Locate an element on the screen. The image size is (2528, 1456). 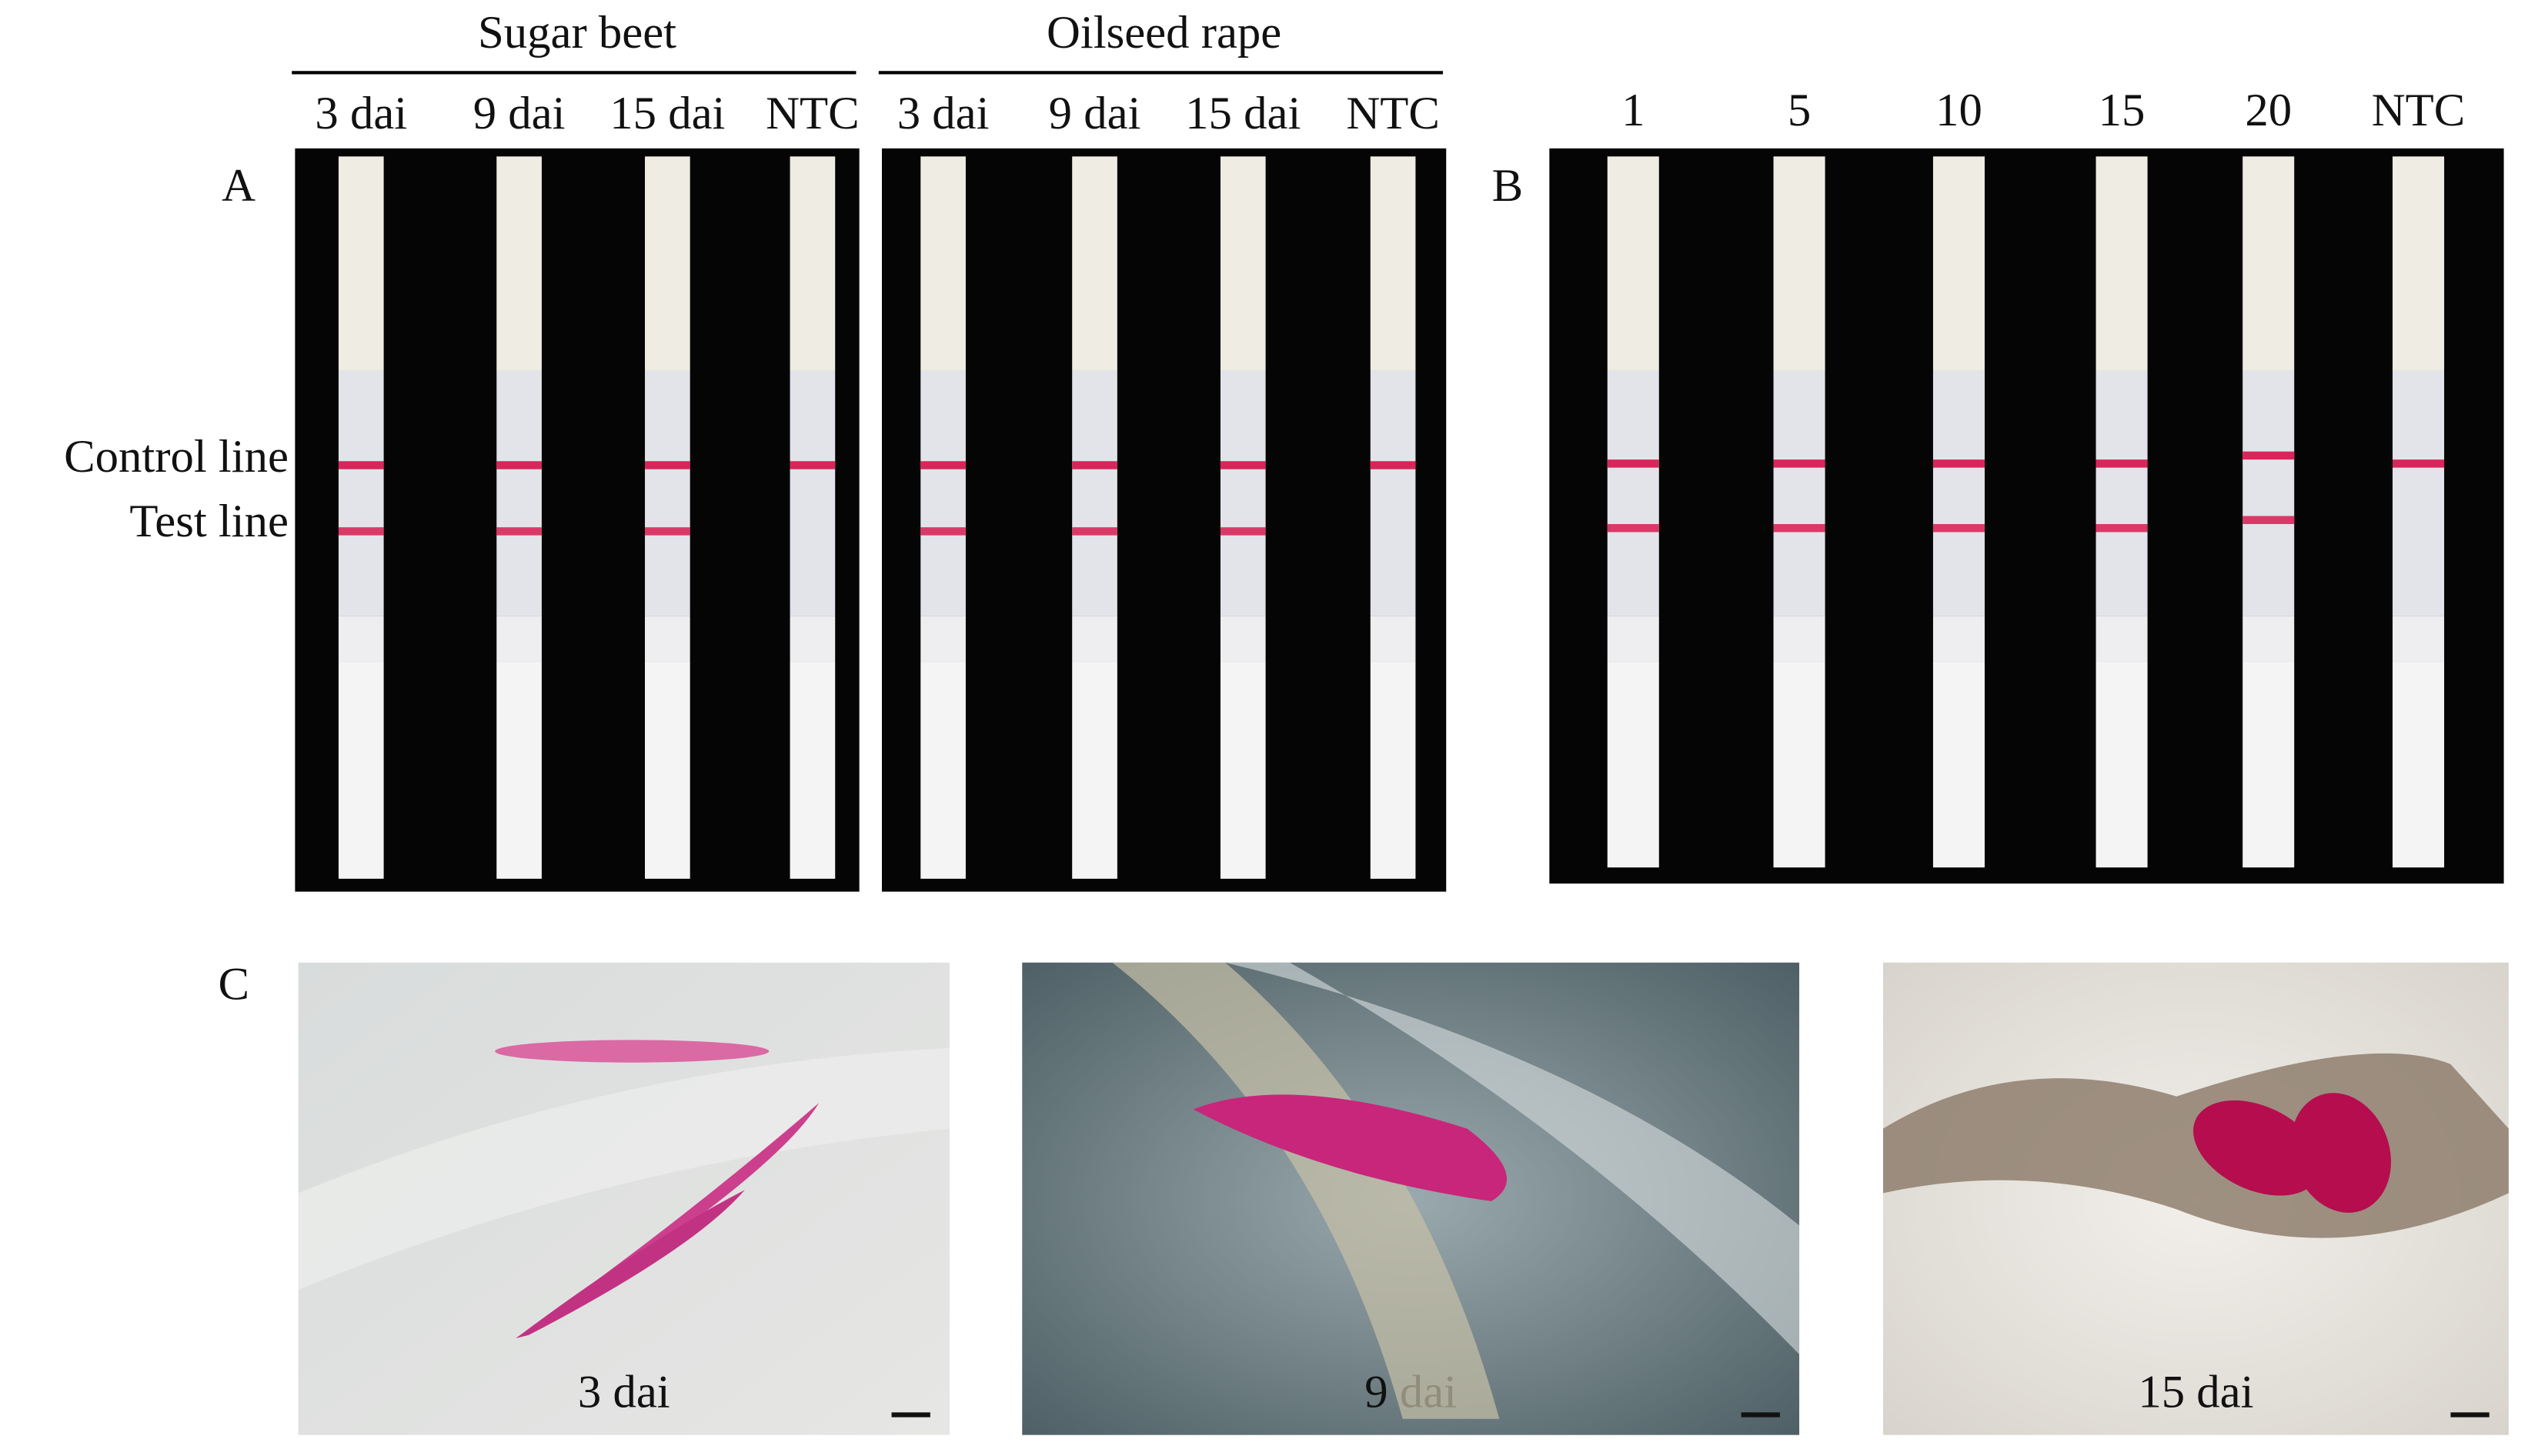
line-label: Control line is located at coordinates (176, 457).